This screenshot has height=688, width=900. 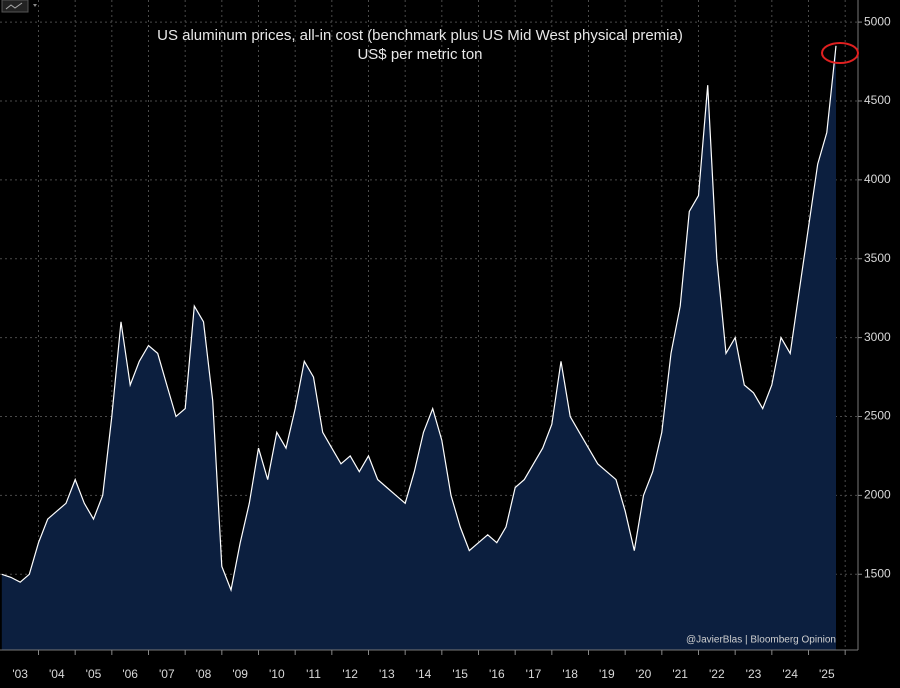 What do you see at coordinates (240, 674) in the screenshot?
I see `x-tick-label: '09` at bounding box center [240, 674].